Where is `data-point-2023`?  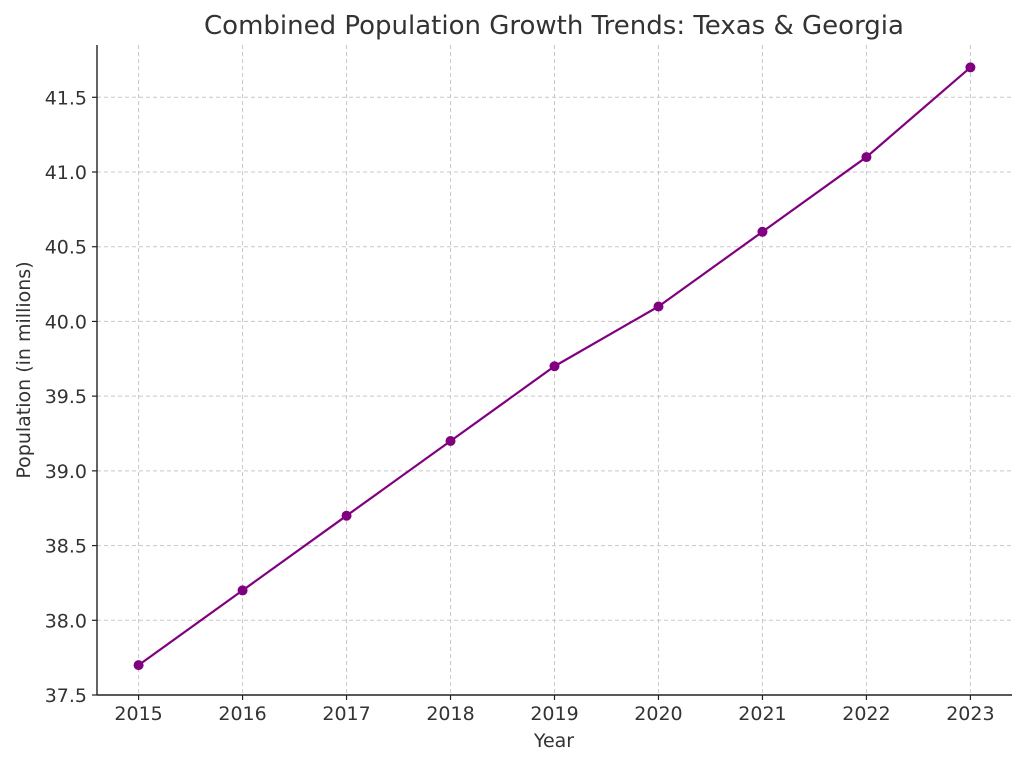
data-point-2023 is located at coordinates (970, 67).